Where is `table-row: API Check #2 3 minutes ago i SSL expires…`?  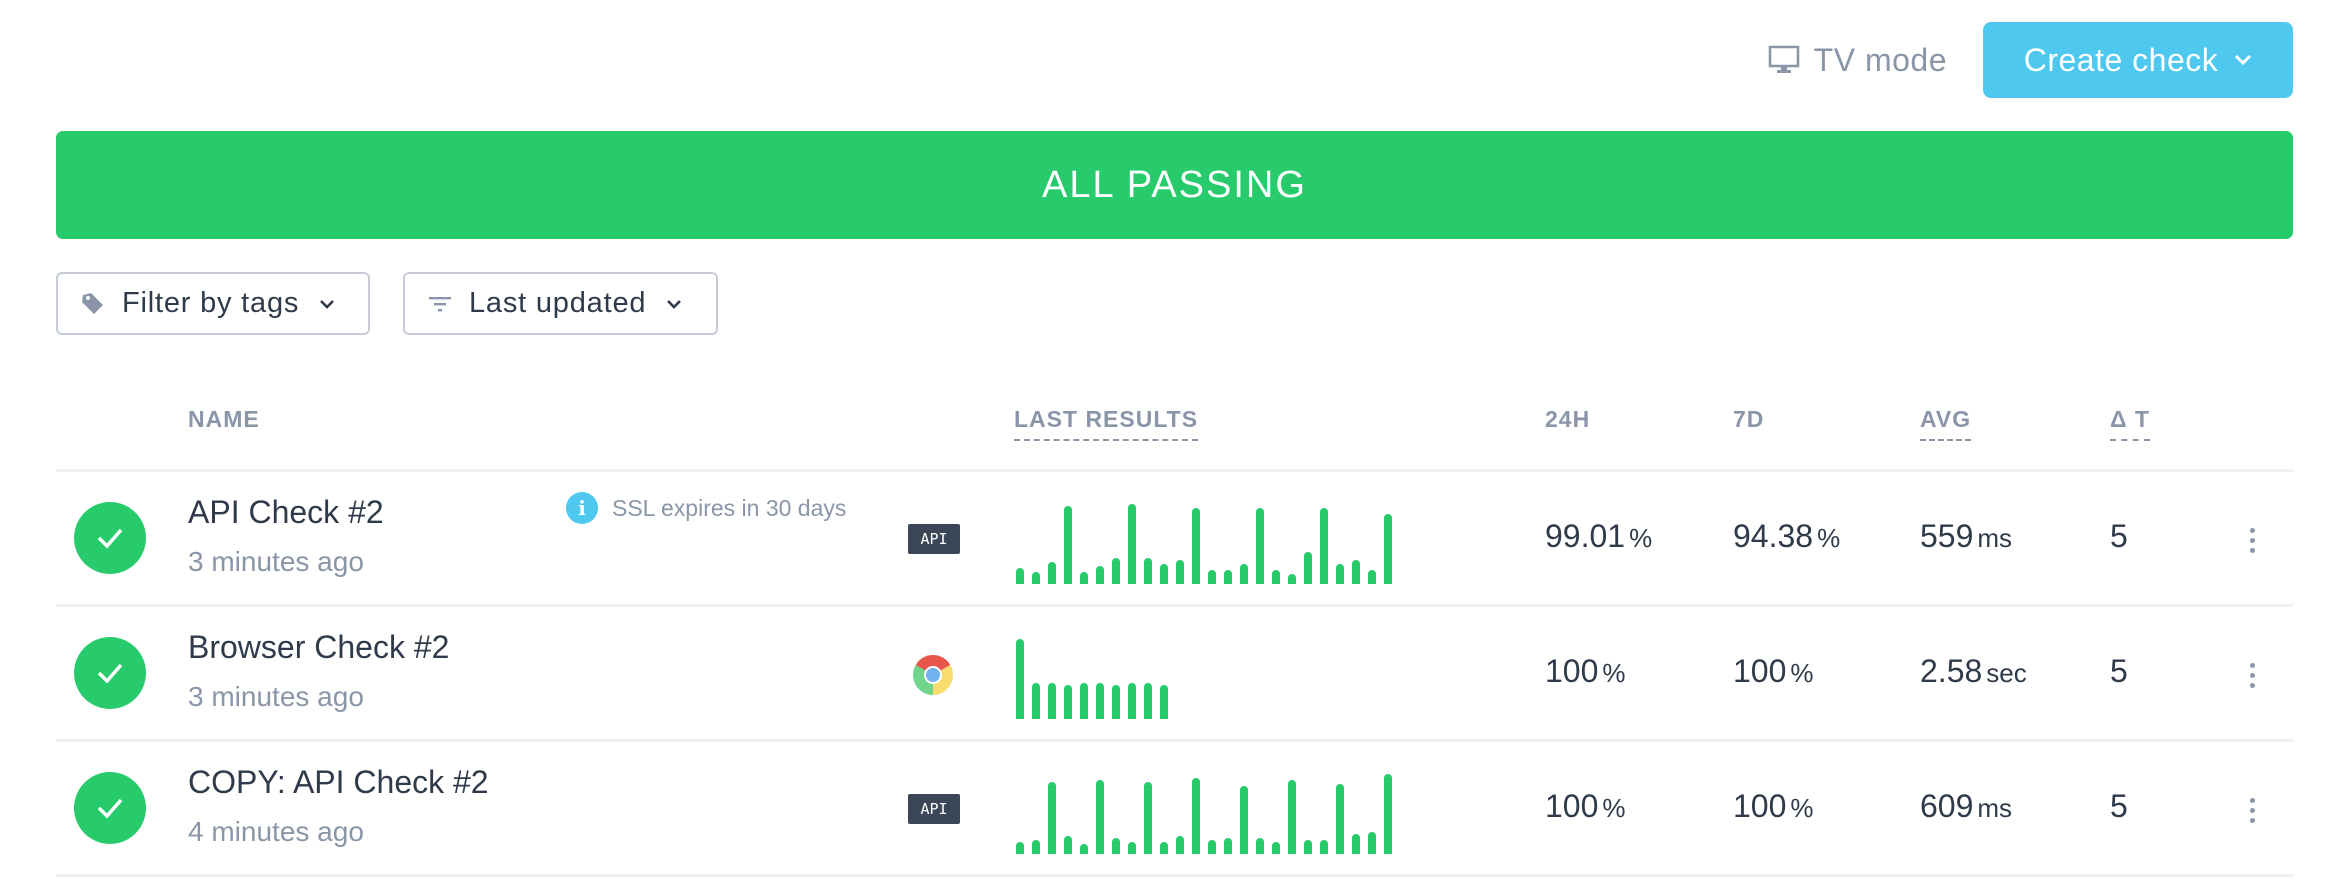
table-row: API Check #2 3 minutes ago i SSL expires… is located at coordinates (1174, 539).